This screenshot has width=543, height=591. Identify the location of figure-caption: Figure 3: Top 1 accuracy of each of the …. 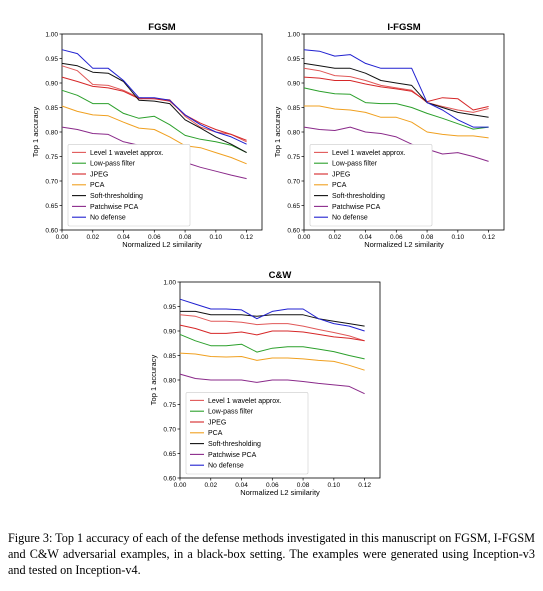
(271, 554).